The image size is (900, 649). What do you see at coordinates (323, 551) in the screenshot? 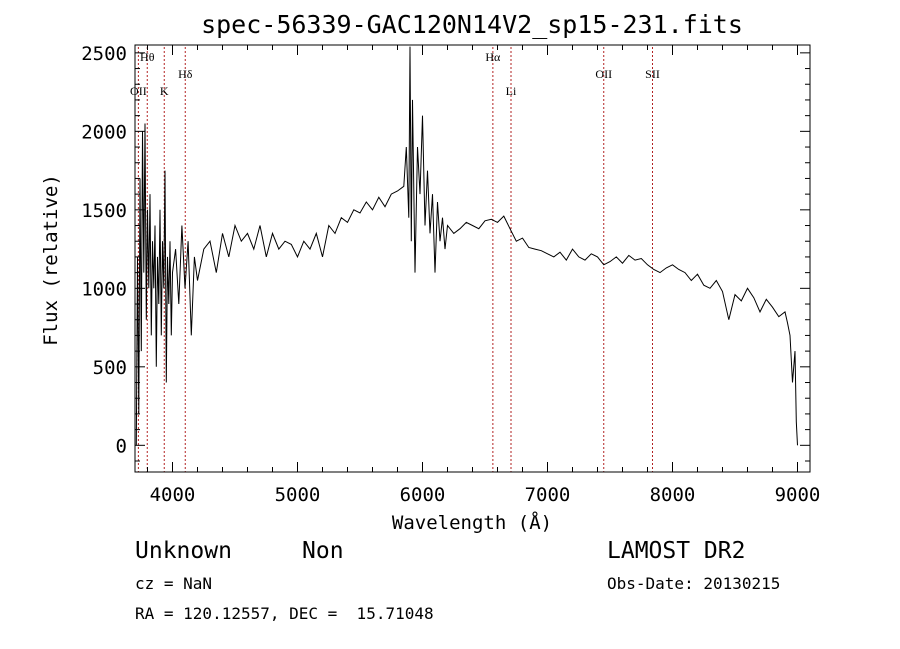
I see `object-subclass: Non` at bounding box center [323, 551].